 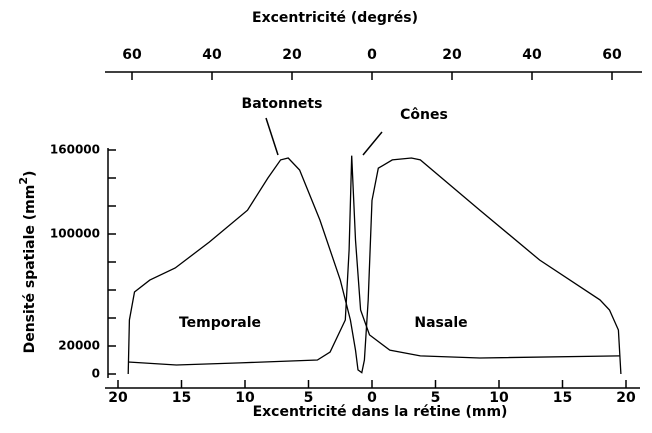 I want to click on annotation: Nasale, so click(x=440, y=323).